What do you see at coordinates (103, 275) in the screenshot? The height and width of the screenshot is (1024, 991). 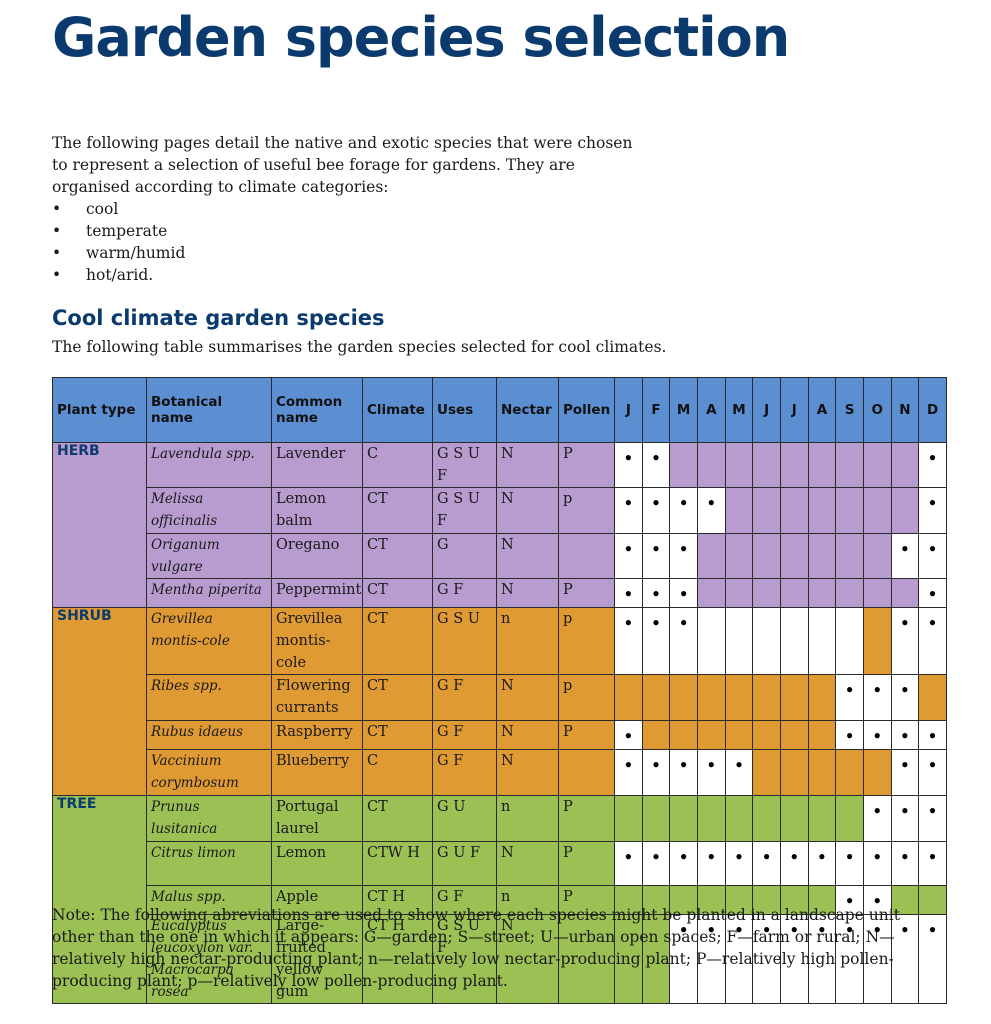 I see `climate-list-item: • hot/arid.` at bounding box center [103, 275].